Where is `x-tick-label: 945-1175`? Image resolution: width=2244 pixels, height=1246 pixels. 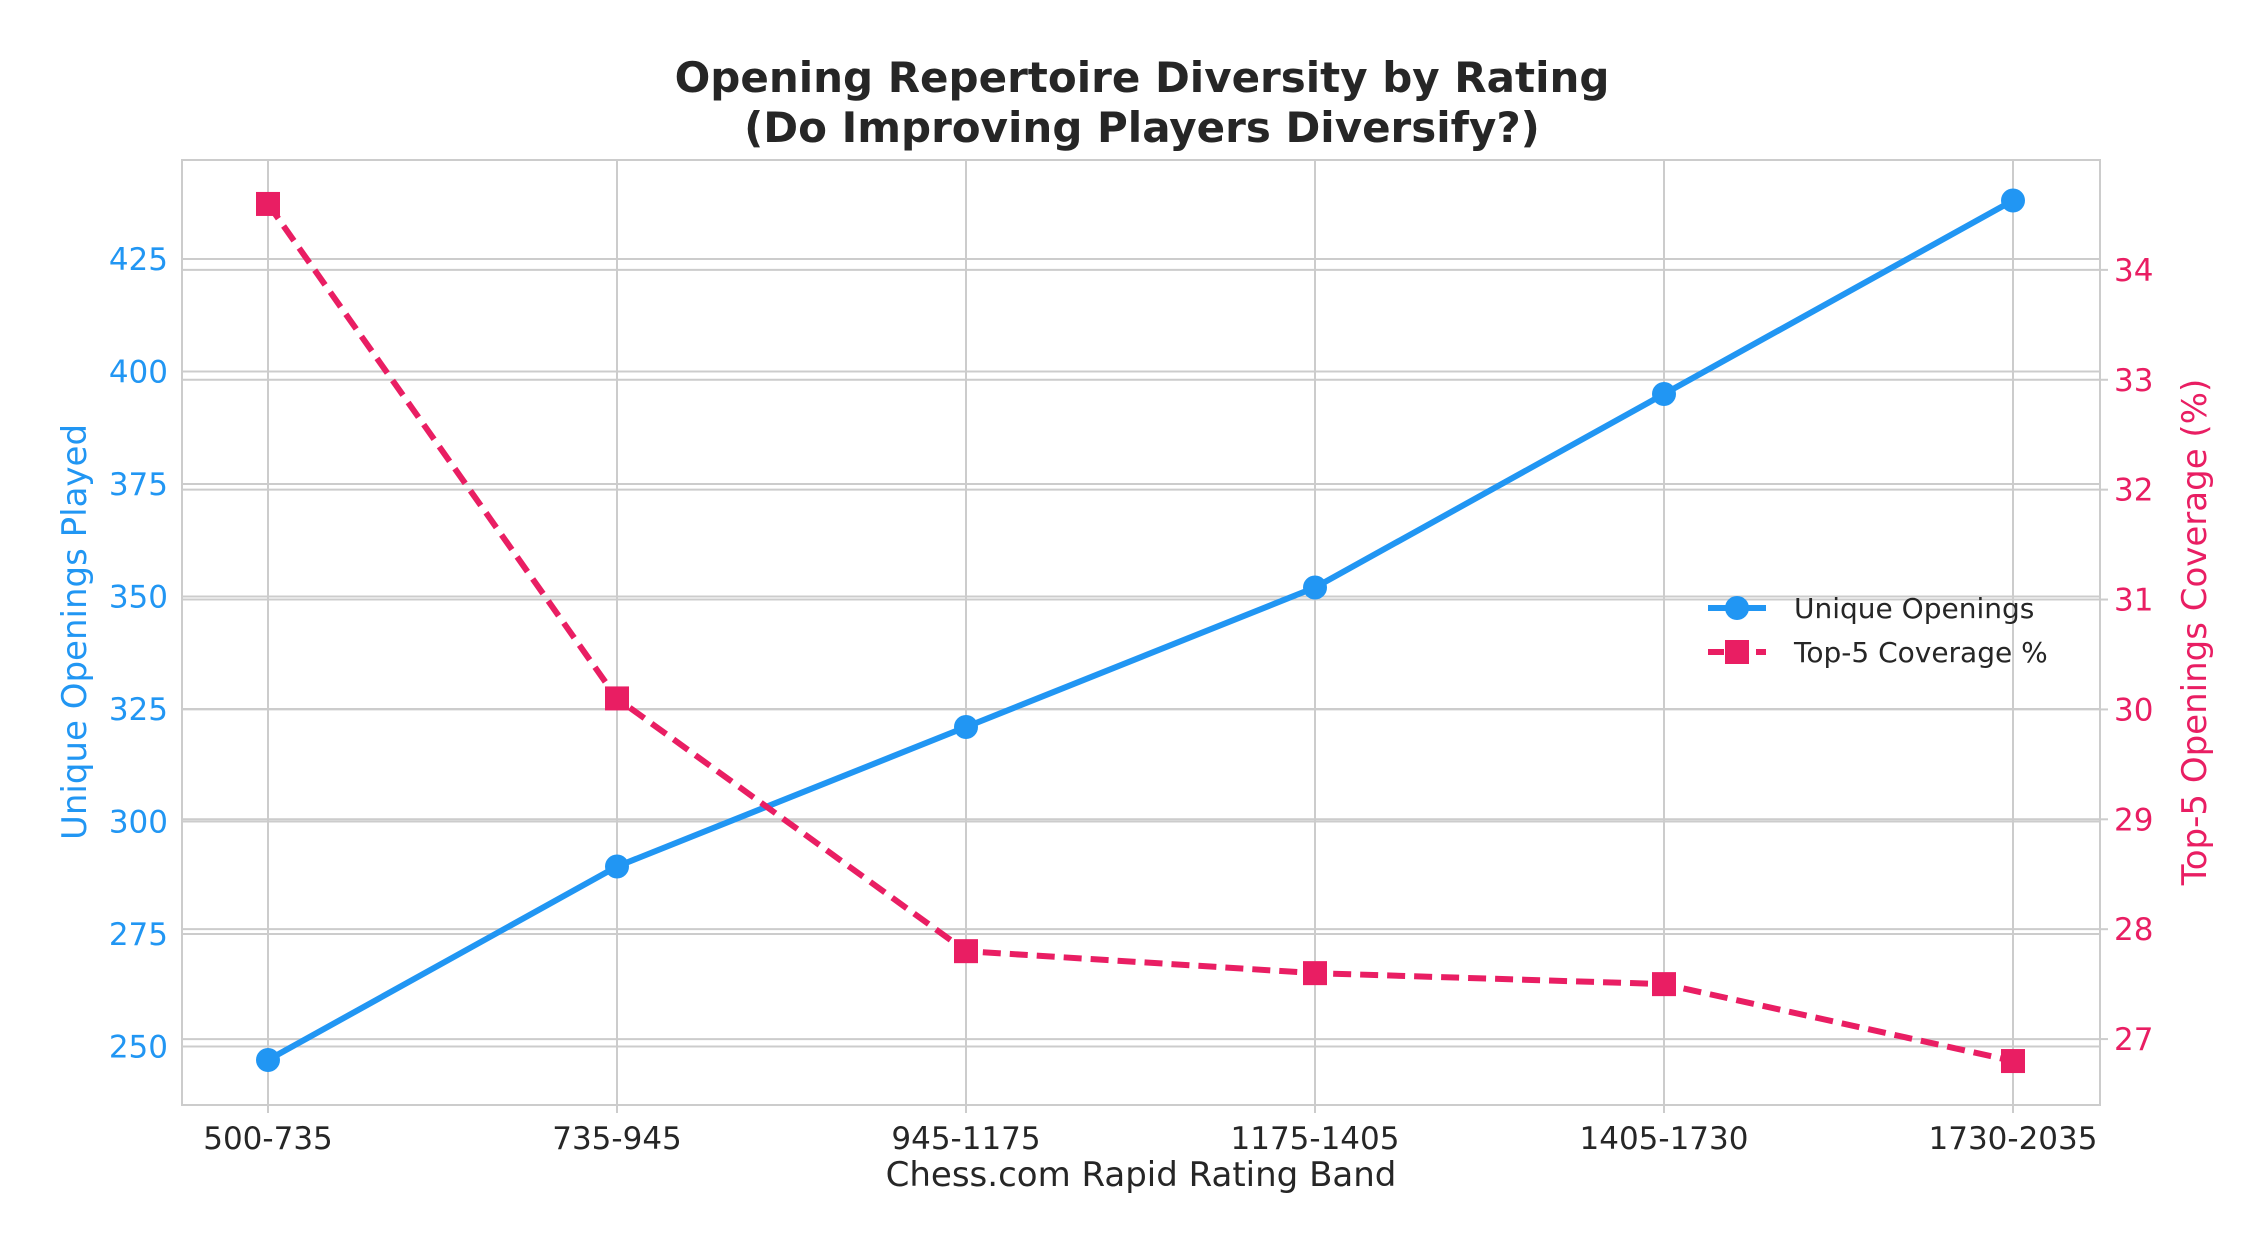
x-tick-label: 945-1175 is located at coordinates (965, 1139).